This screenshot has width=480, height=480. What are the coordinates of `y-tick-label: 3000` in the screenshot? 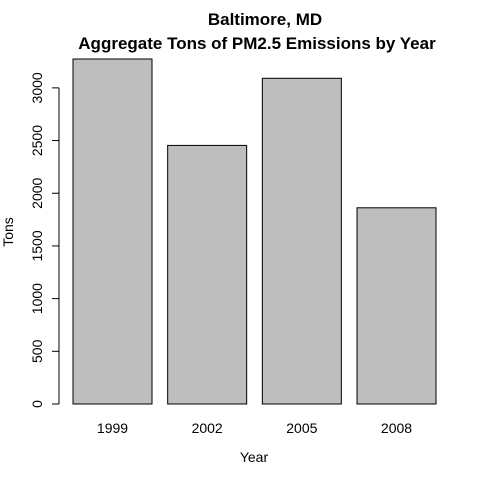 It's located at (37, 87).